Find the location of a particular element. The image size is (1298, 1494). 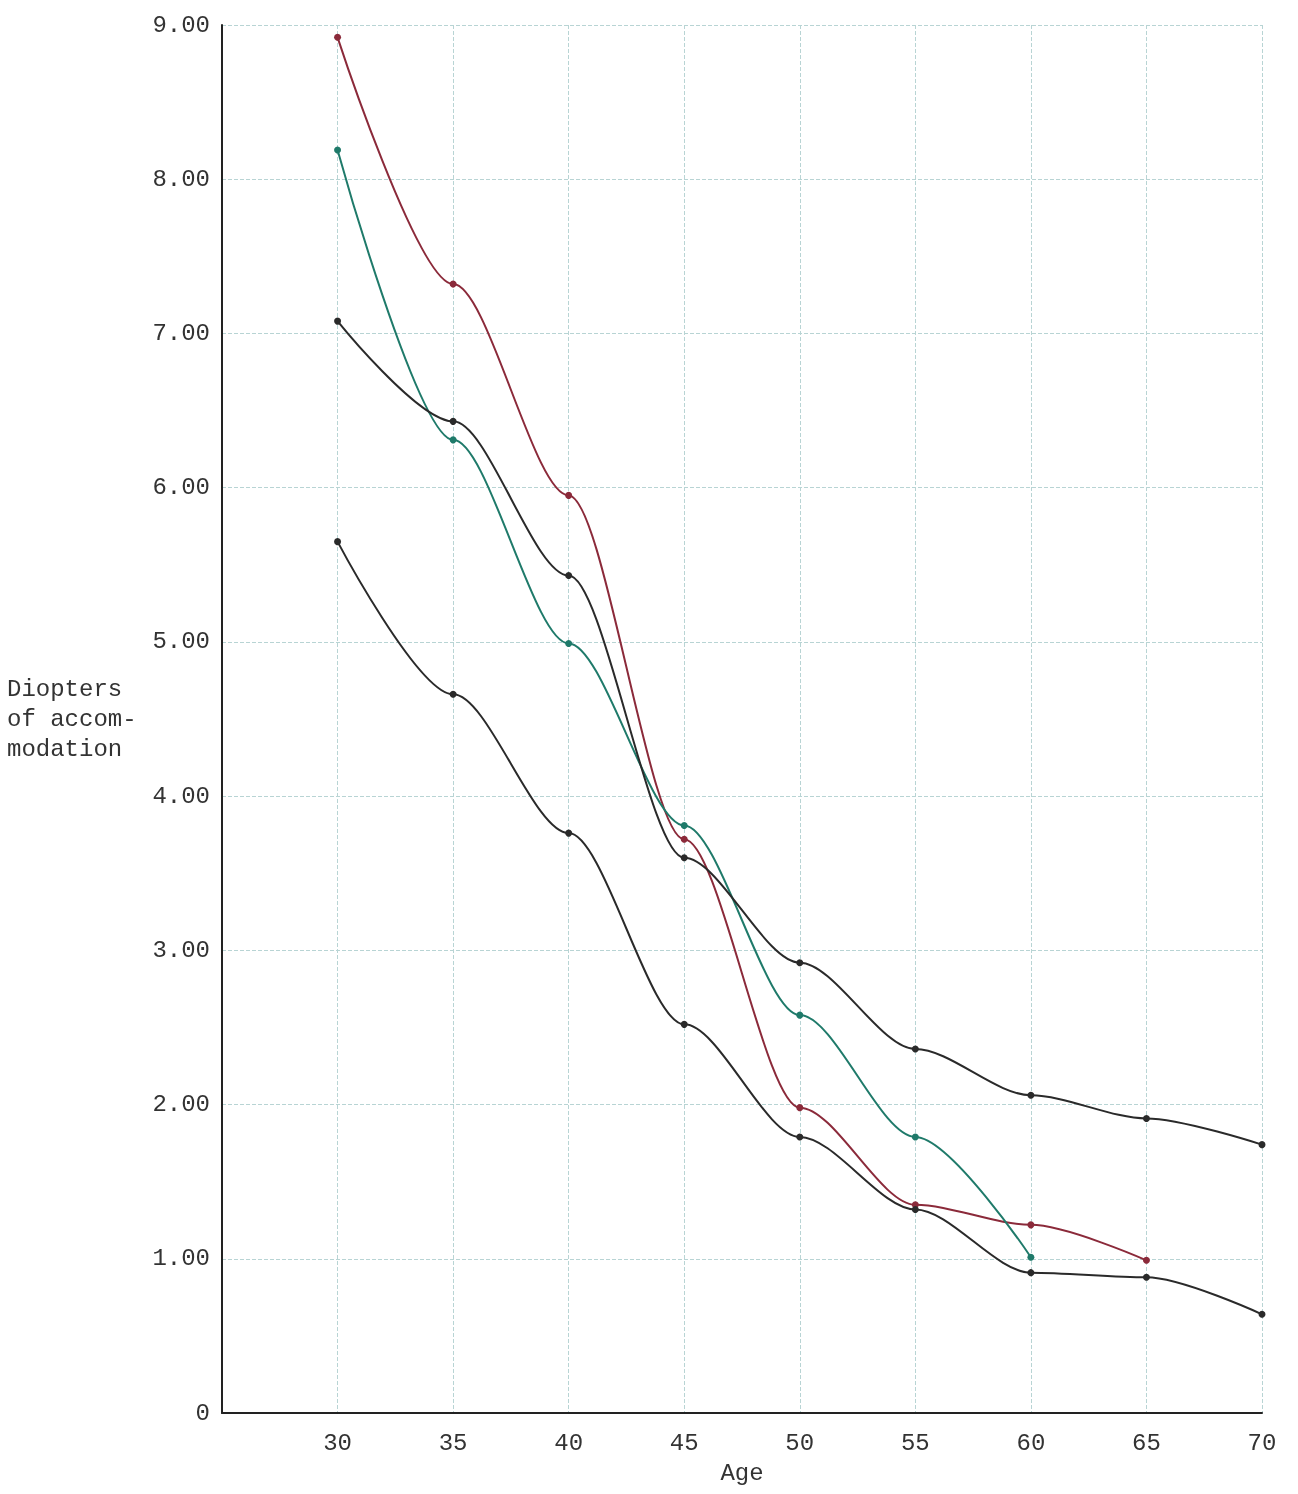

x-tick-label: 45 is located at coordinates (684, 1443).